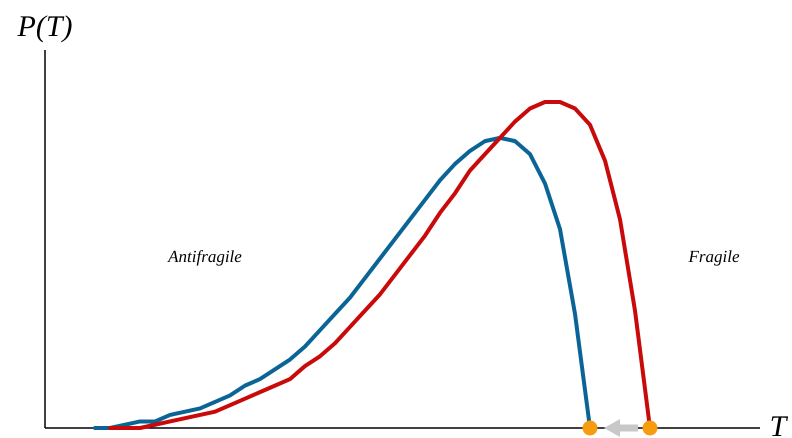 The width and height of the screenshot is (792, 438). What do you see at coordinates (779, 424) in the screenshot?
I see `x-axis-title: T` at bounding box center [779, 424].